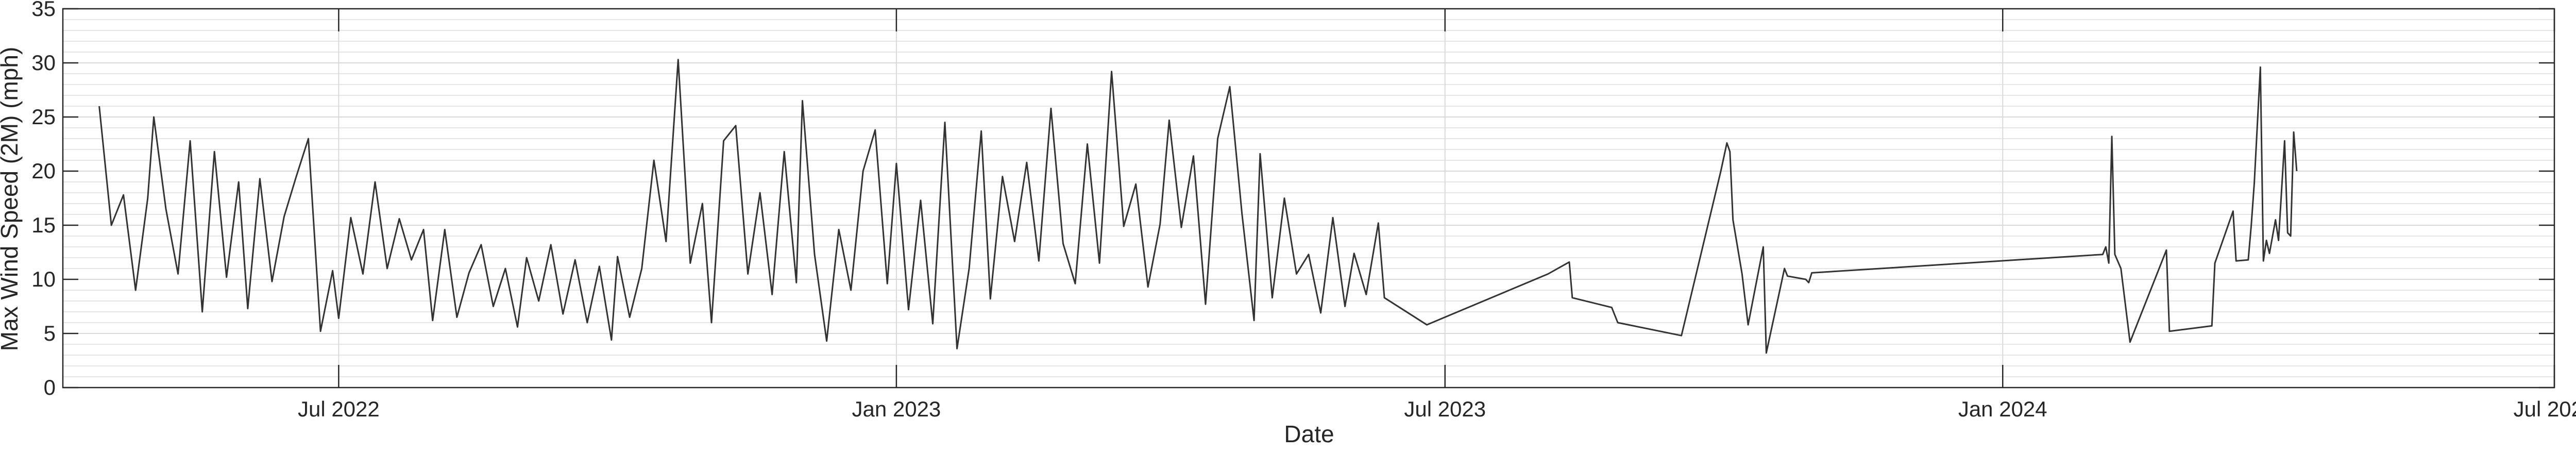  Describe the element at coordinates (43, 171) in the screenshot. I see `y-tick-label: 20` at that location.